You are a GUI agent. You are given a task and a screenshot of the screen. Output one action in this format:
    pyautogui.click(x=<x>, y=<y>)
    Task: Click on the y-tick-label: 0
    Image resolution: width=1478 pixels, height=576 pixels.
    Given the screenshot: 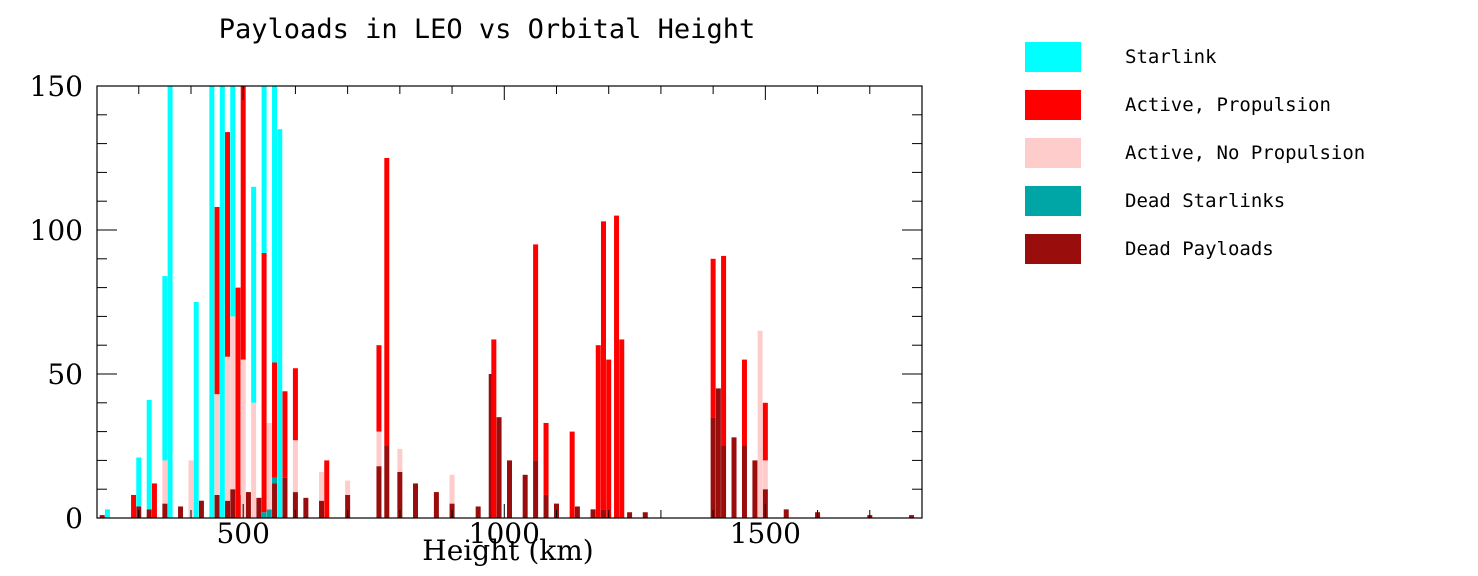 What is the action you would take?
    pyautogui.click(x=74, y=518)
    